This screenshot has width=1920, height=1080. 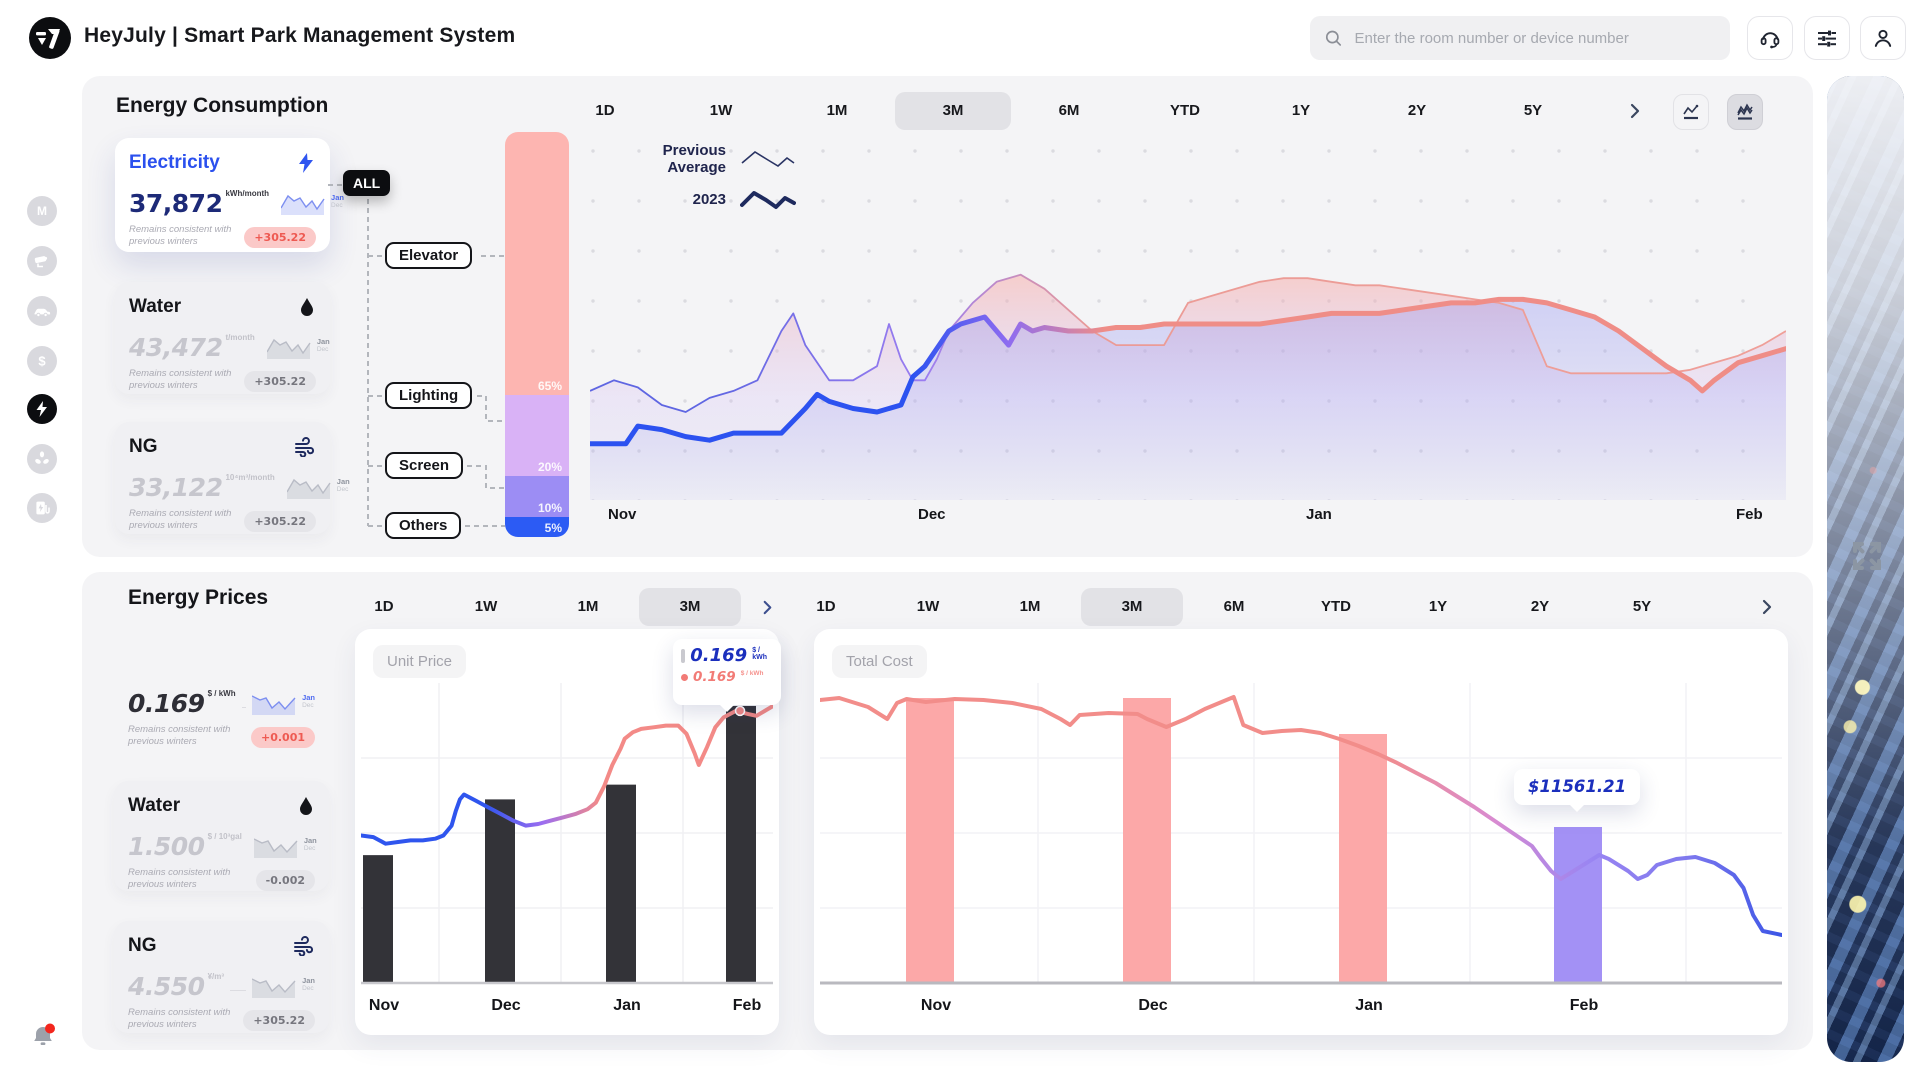 What do you see at coordinates (1438, 606) in the screenshot?
I see `tc-tab-1y: 1Y` at bounding box center [1438, 606].